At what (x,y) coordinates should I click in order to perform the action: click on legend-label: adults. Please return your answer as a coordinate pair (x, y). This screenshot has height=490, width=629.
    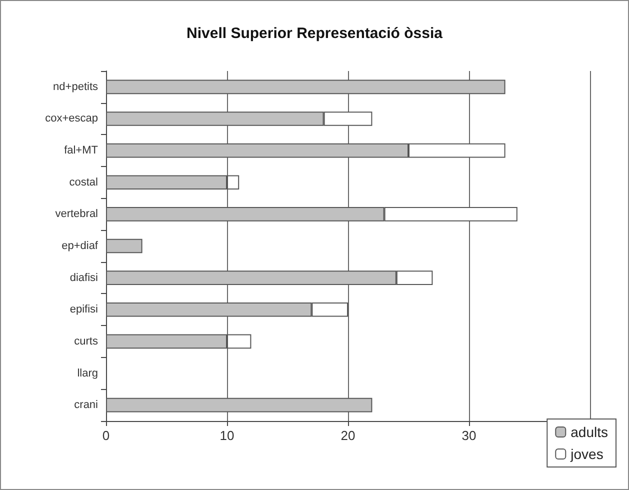
    Looking at the image, I should click on (589, 432).